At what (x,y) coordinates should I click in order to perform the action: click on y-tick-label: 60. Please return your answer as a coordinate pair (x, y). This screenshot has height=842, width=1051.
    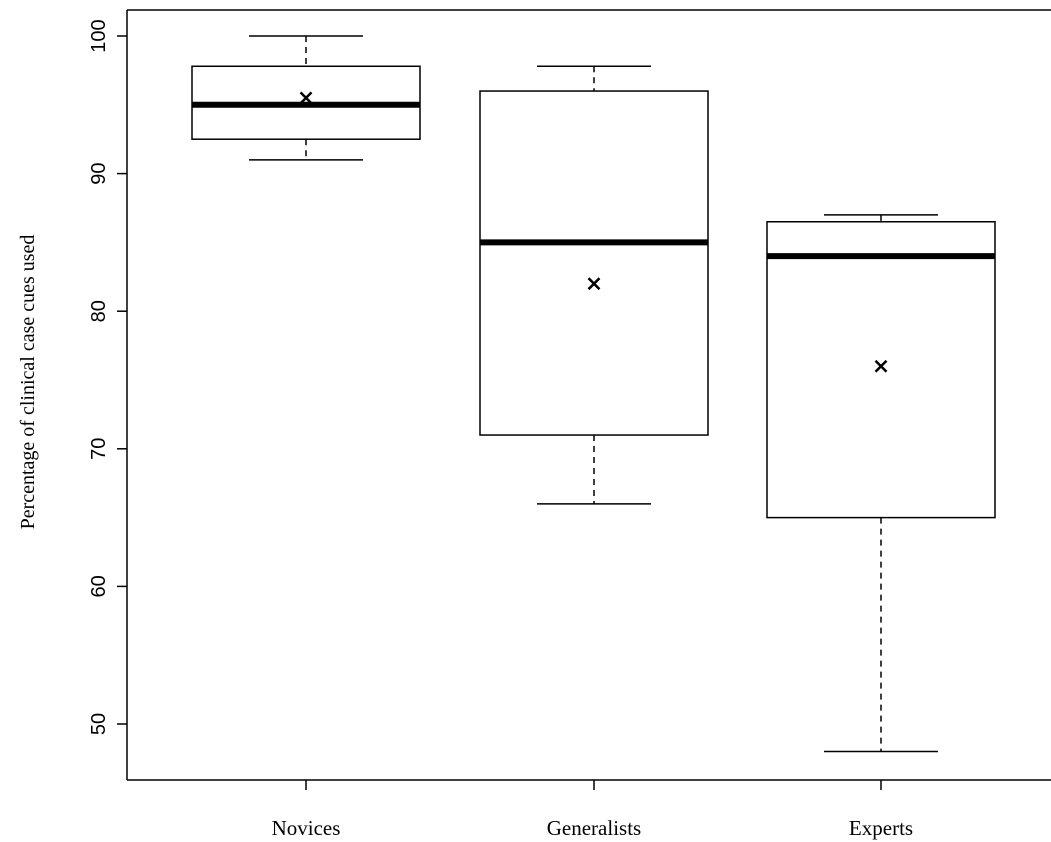
    Looking at the image, I should click on (99, 586).